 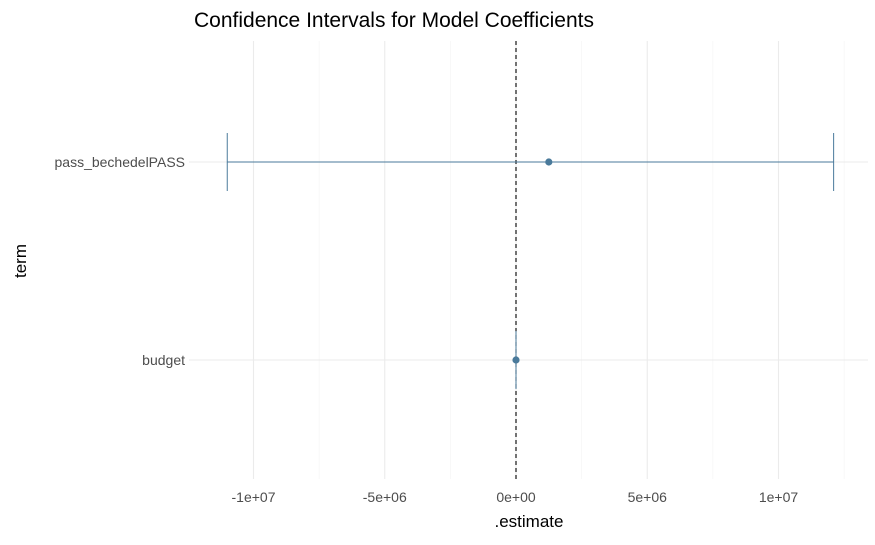 I want to click on x-tick-label: 0e+00, so click(x=516, y=497).